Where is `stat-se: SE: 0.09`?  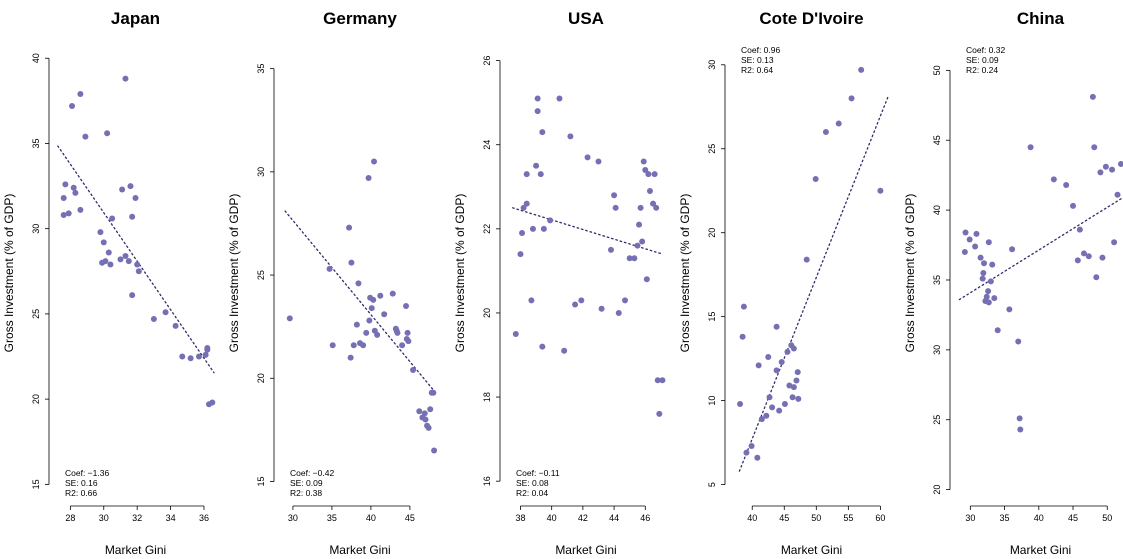
stat-se: SE: 0.09 is located at coordinates (982, 60).